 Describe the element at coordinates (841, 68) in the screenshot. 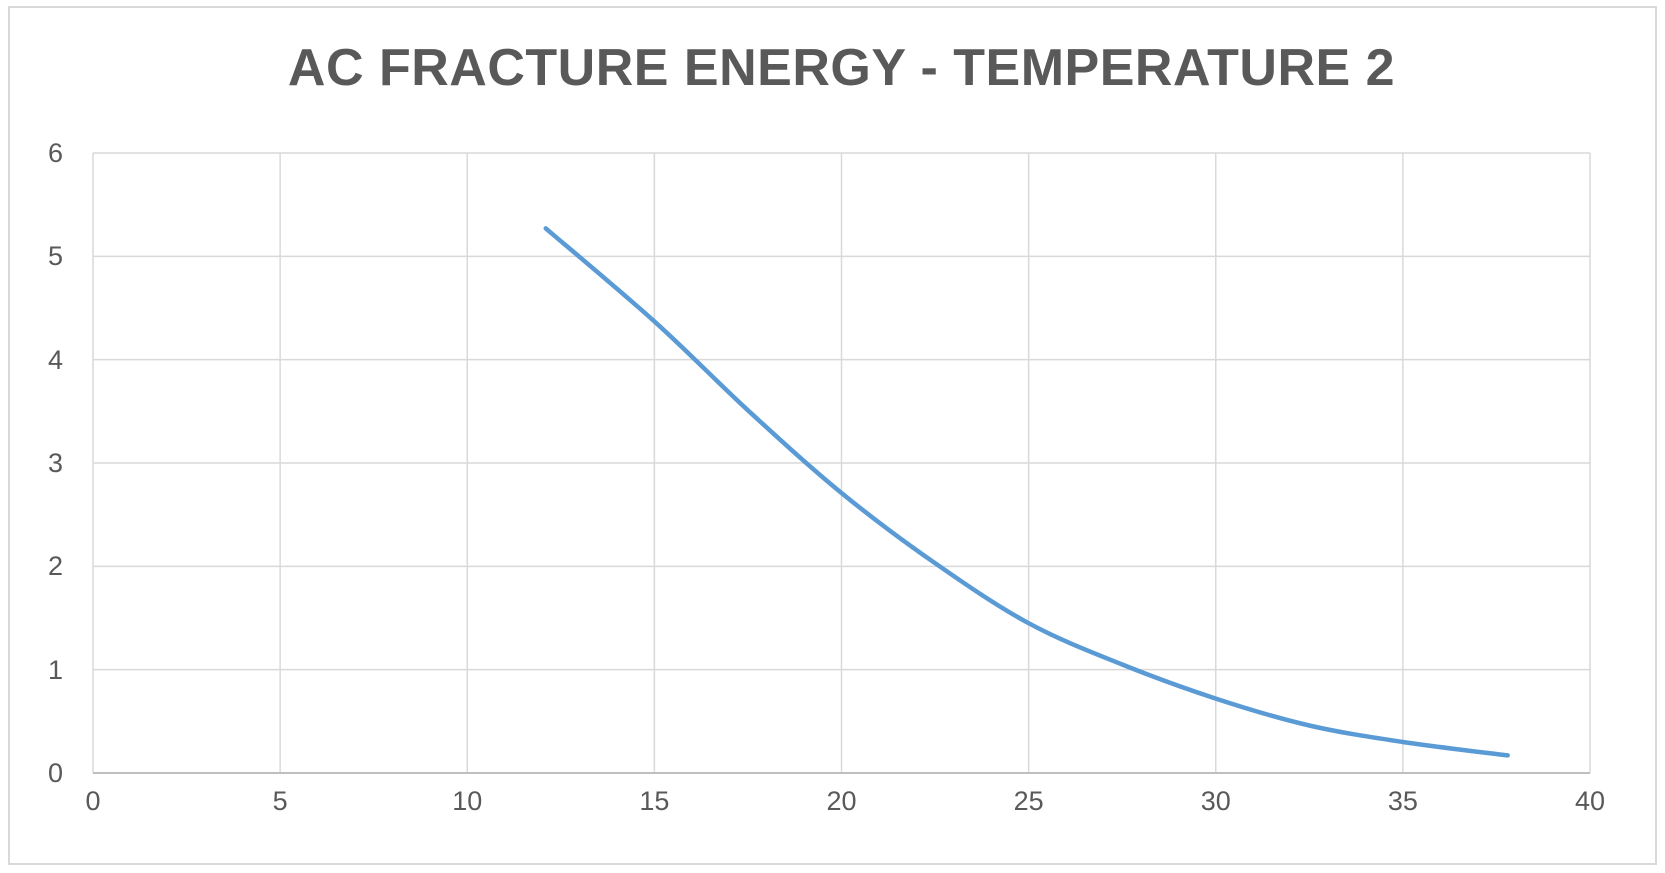

I see `chart-title: AC FRACTURE ENERGY - TEMPERATURE 2` at that location.